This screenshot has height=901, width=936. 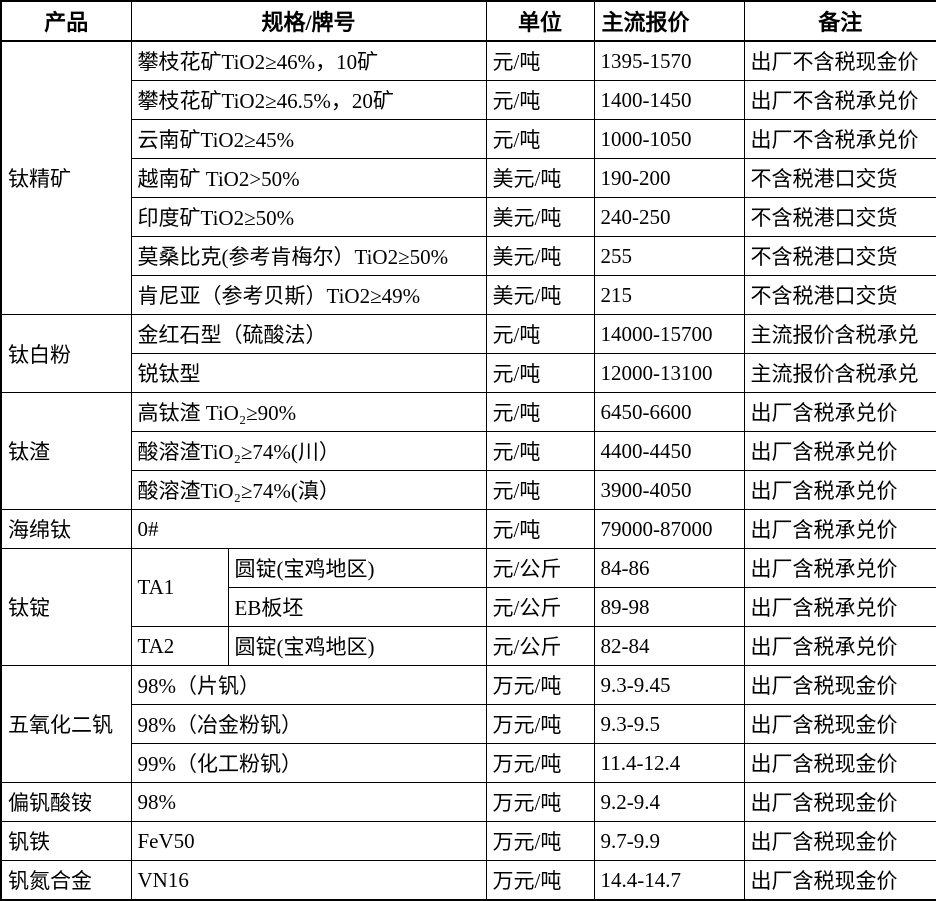 What do you see at coordinates (669, 529) in the screenshot?
I see `price-cell: 79000-87000` at bounding box center [669, 529].